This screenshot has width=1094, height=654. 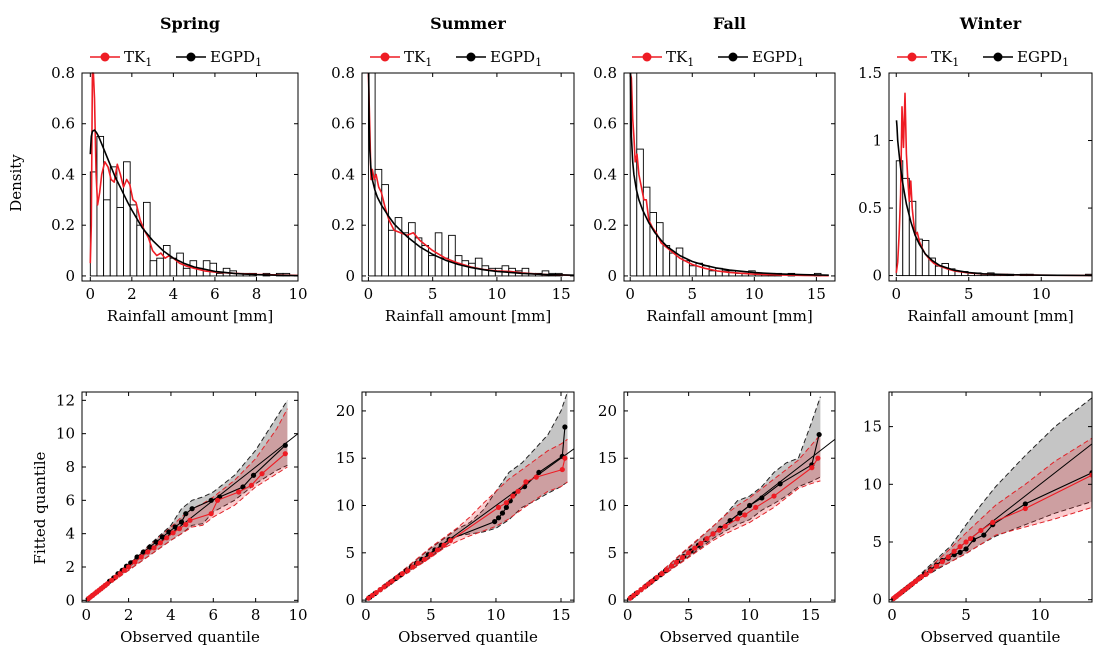 What do you see at coordinates (680, 58) in the screenshot?
I see `legend-label: TK1` at bounding box center [680, 58].